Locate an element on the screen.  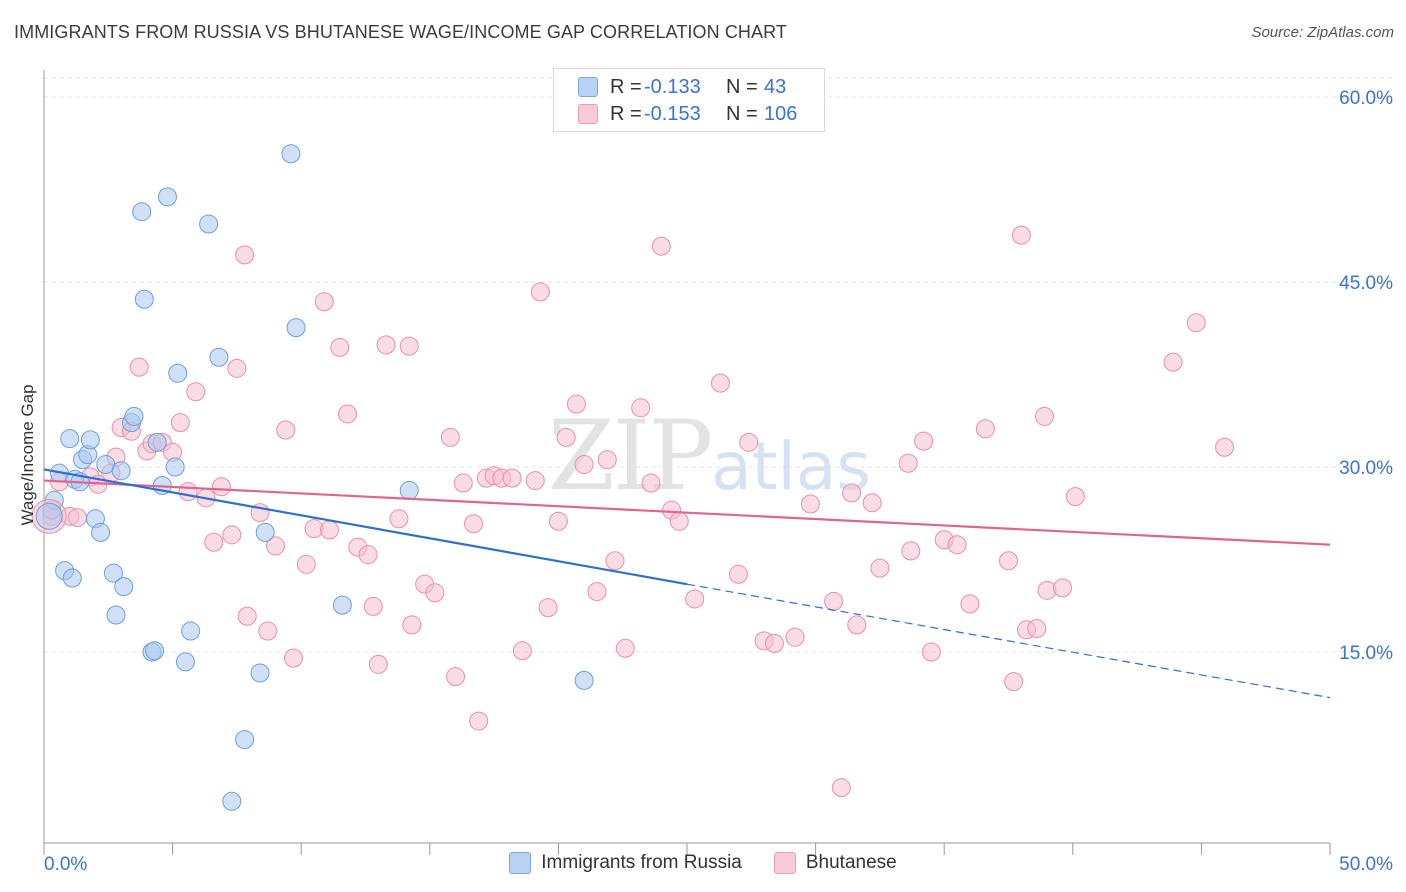
y-tick-label: 60.0% is located at coordinates (1366, 98).